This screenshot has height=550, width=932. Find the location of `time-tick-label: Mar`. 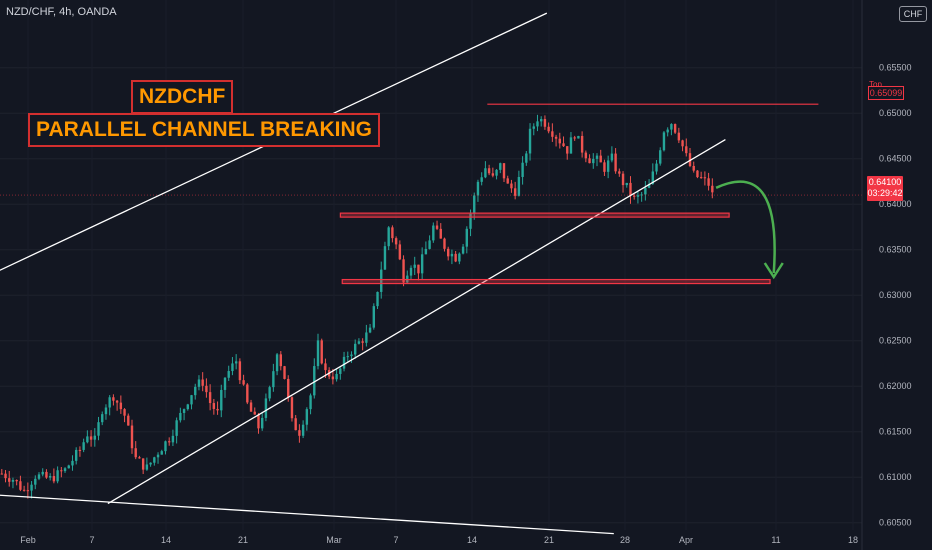

time-tick-label: Mar is located at coordinates (334, 540).